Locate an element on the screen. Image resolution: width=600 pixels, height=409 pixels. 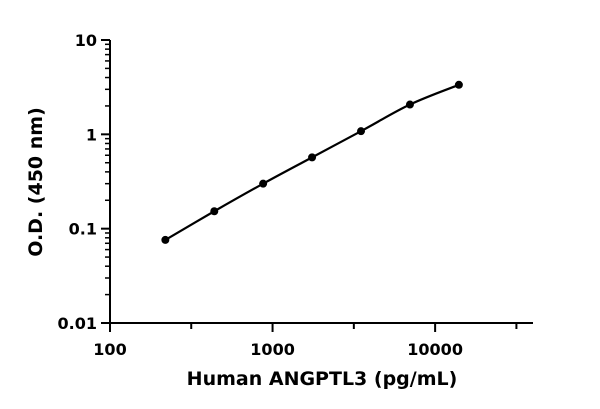
y-axis-title: O.D. (450 nm) is located at coordinates (36, 182).